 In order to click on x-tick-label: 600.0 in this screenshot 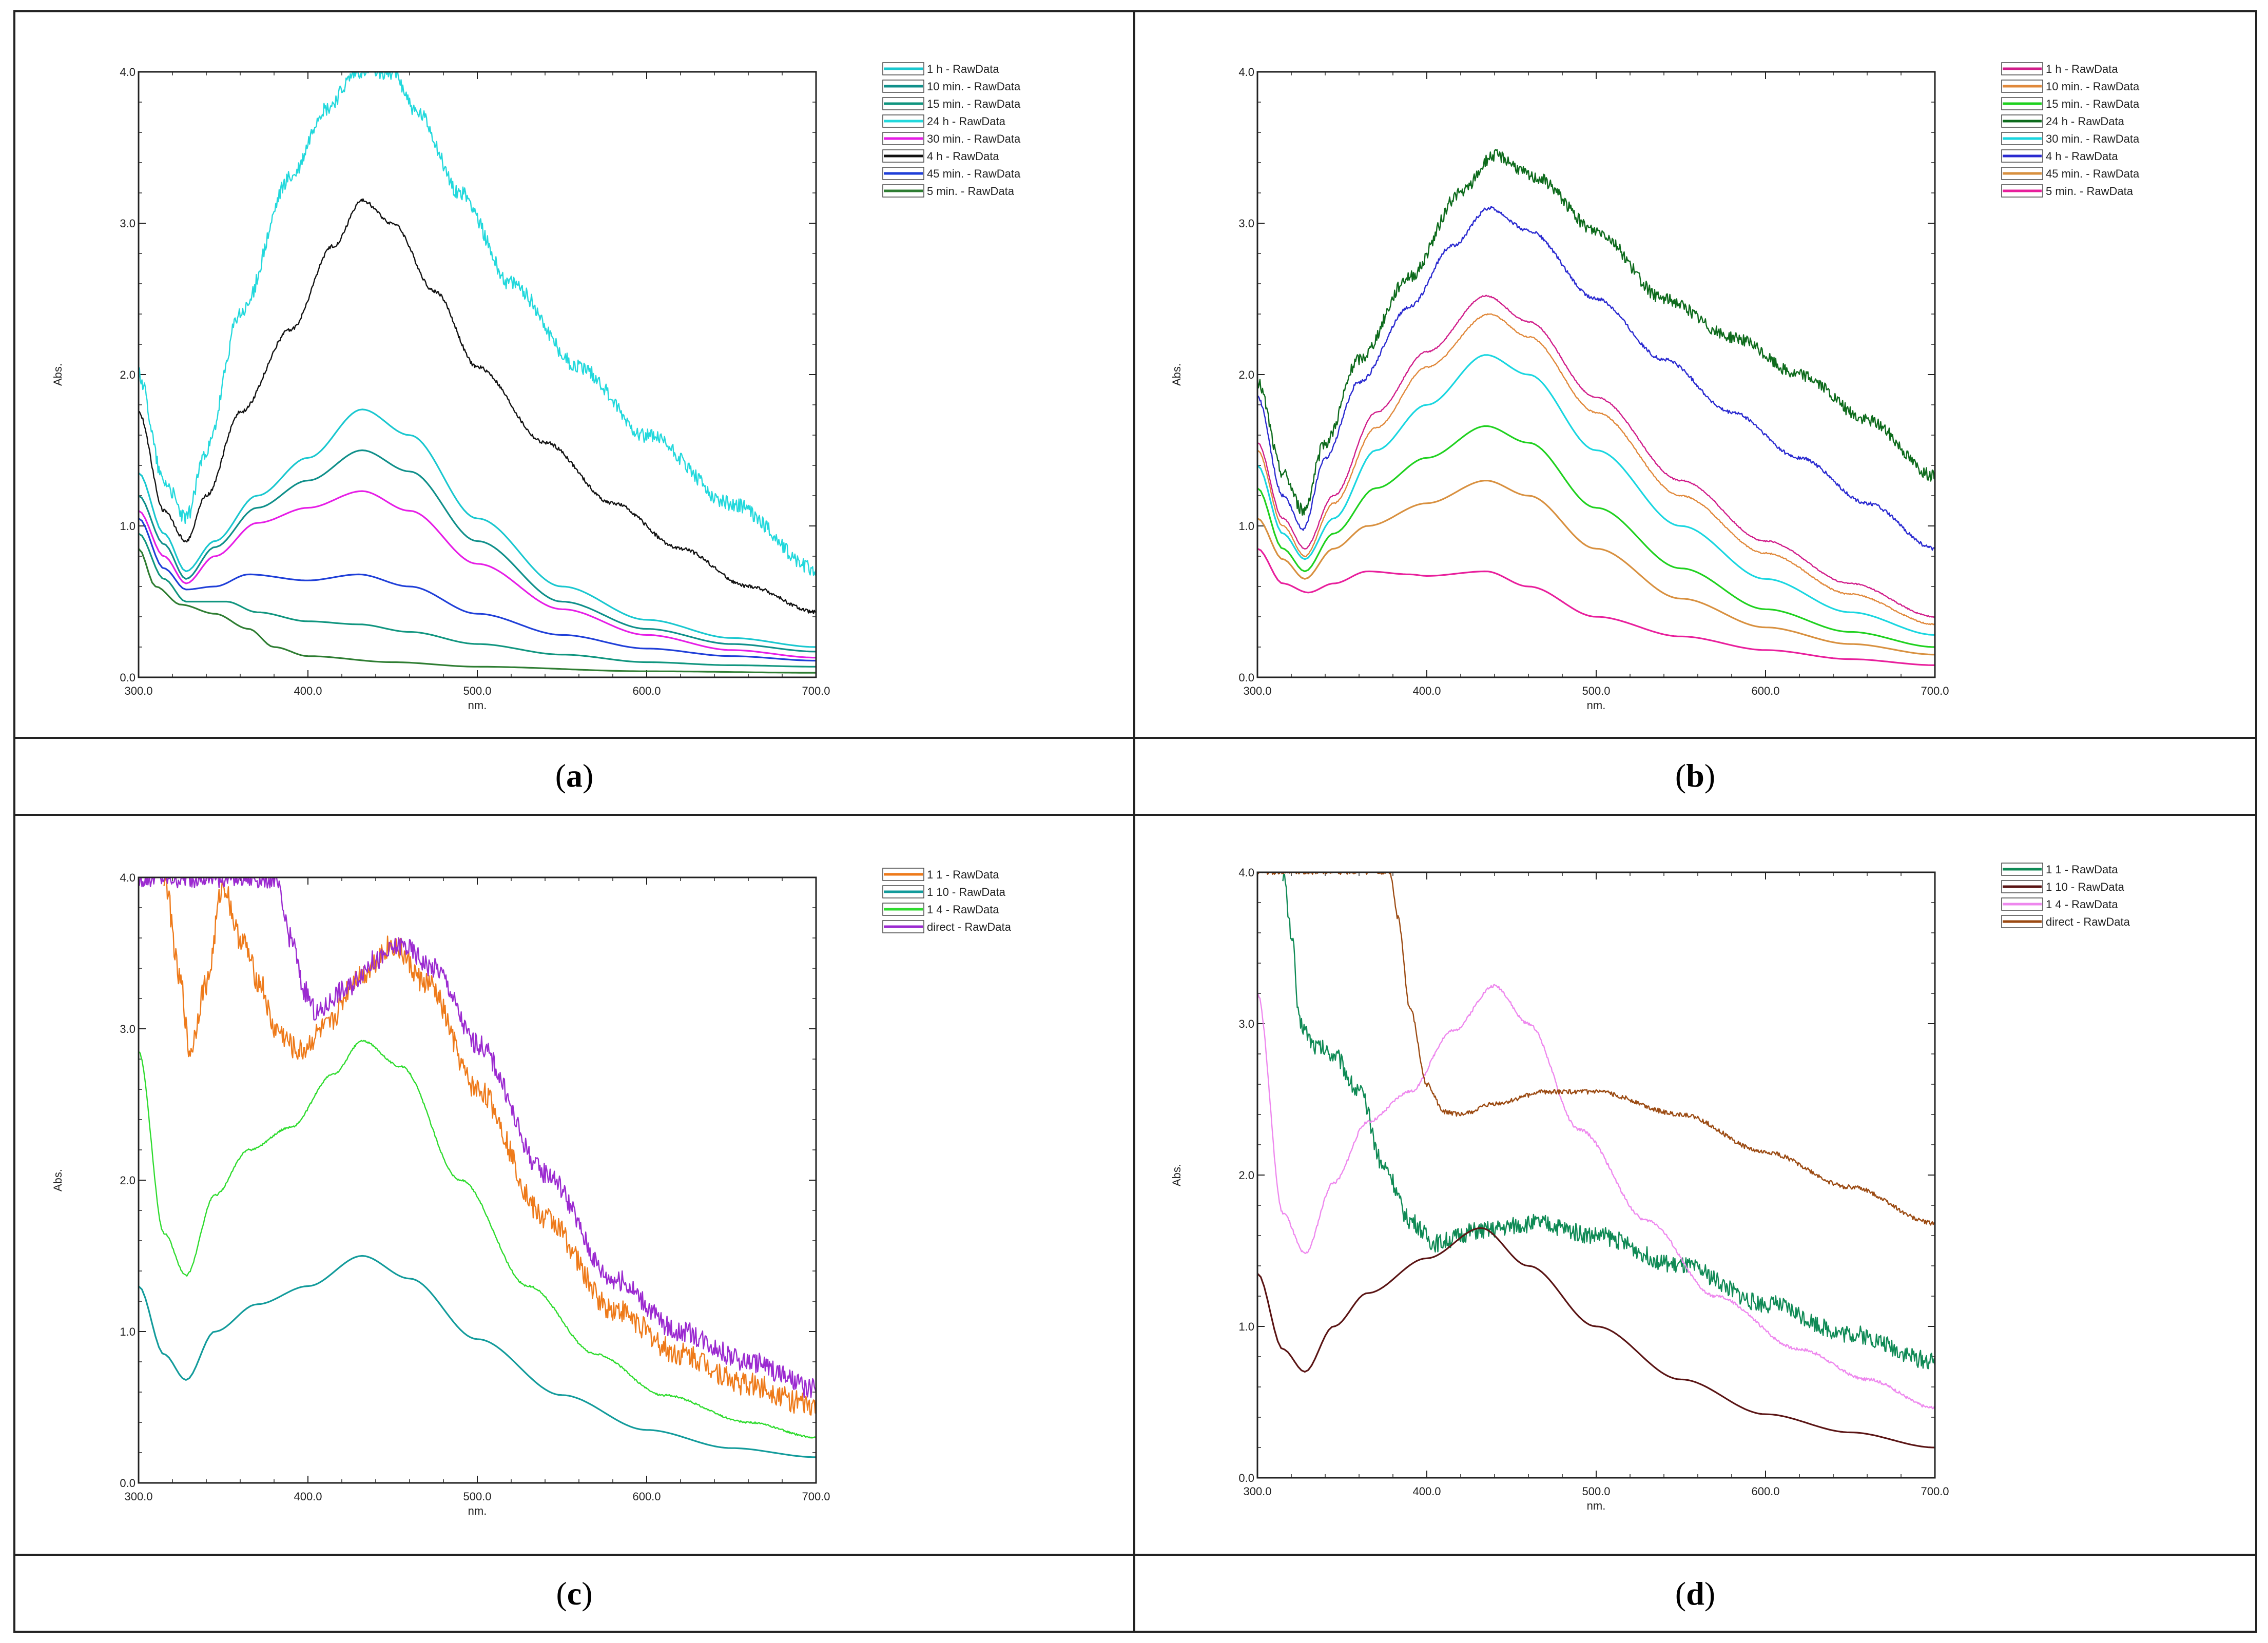, I will do `click(1765, 690)`.